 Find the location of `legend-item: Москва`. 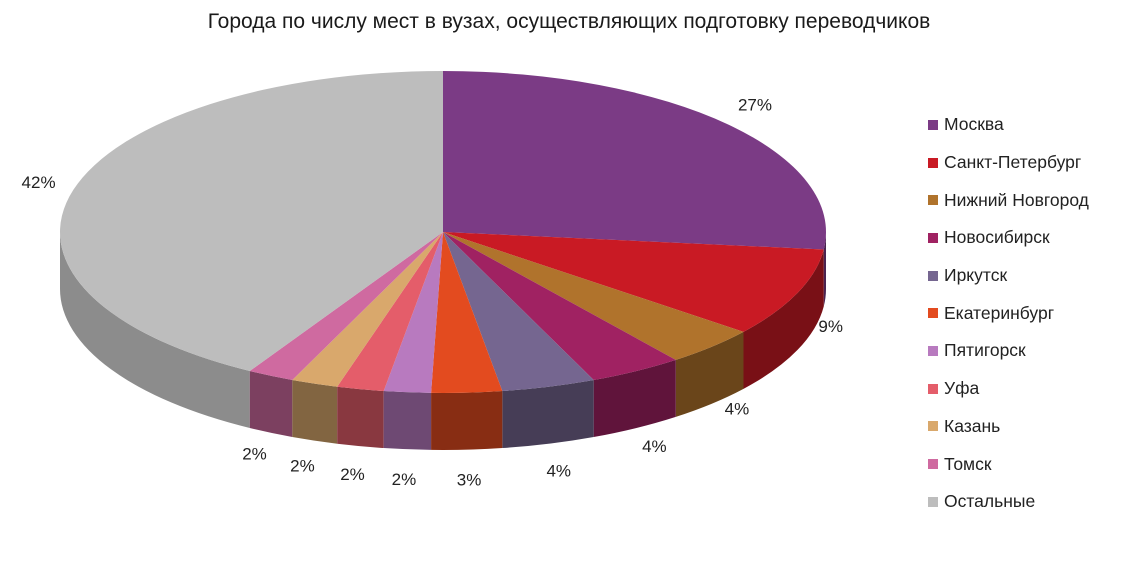

legend-item: Москва is located at coordinates (1008, 125).